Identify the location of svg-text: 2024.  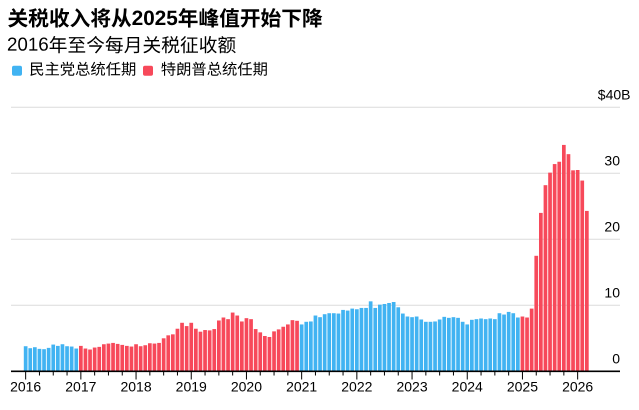
(467, 387).